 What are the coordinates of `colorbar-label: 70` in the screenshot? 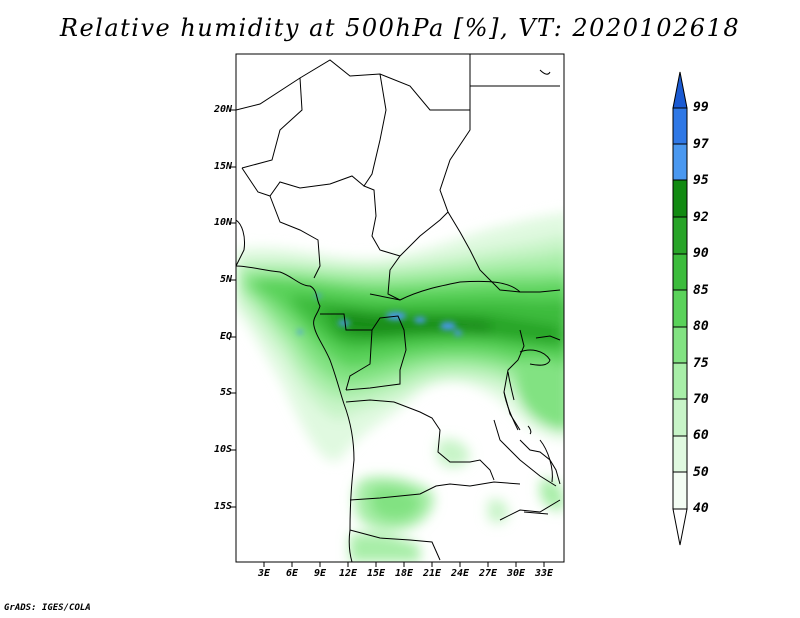 It's located at (701, 399).